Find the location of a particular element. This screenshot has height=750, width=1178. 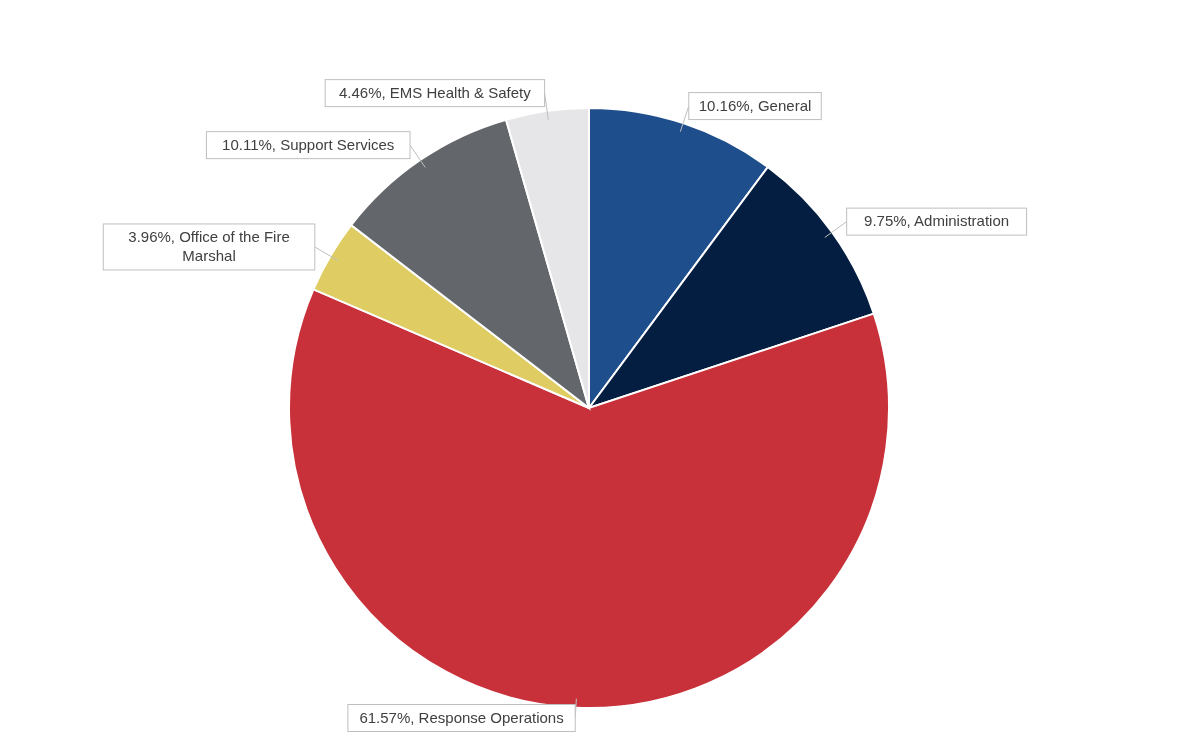

slice-label: 4.46%, EMS Health & Safety is located at coordinates (435, 92).